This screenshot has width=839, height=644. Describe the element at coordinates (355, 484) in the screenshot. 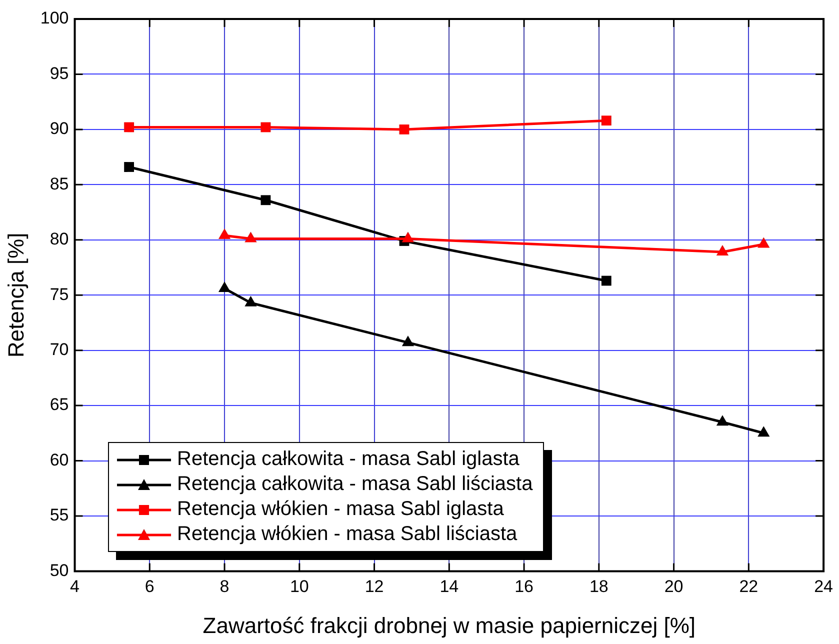

I see `legend-label: Retencja całkowita - masa Sabl liściasta` at that location.